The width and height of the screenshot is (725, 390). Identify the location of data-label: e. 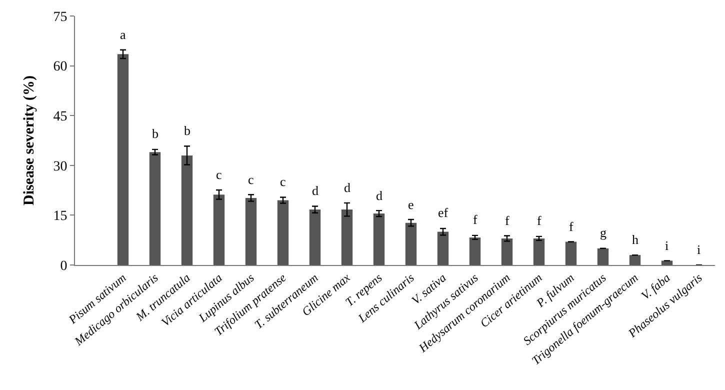
(411, 204).